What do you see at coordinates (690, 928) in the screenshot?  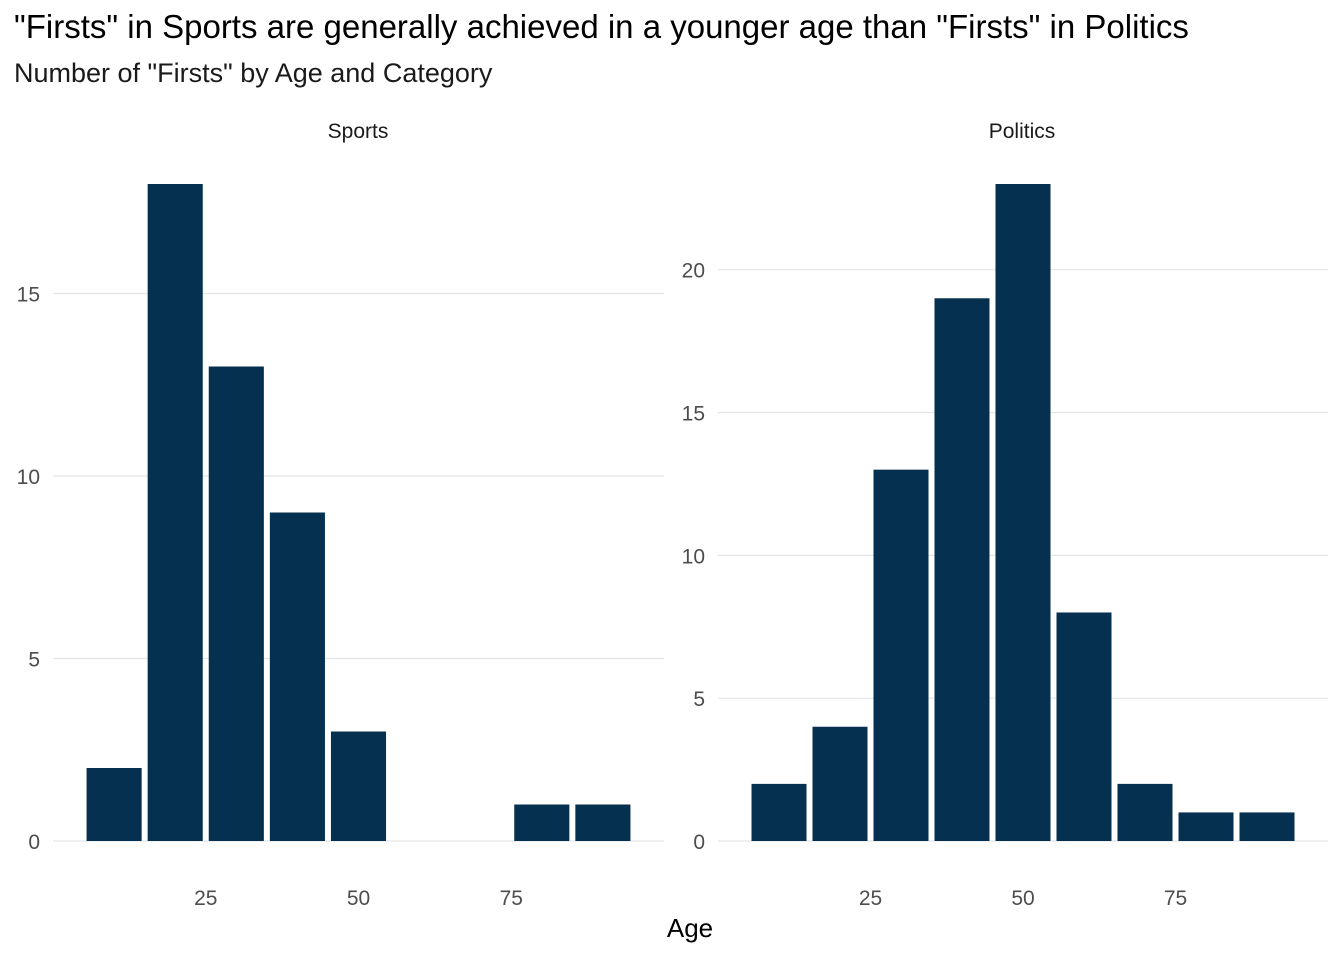 I see `x-axis-label: Age` at bounding box center [690, 928].